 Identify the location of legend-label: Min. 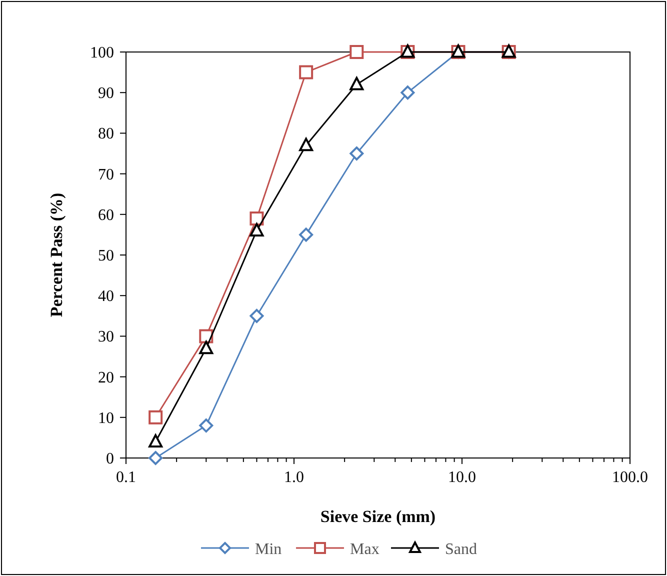
(268, 549).